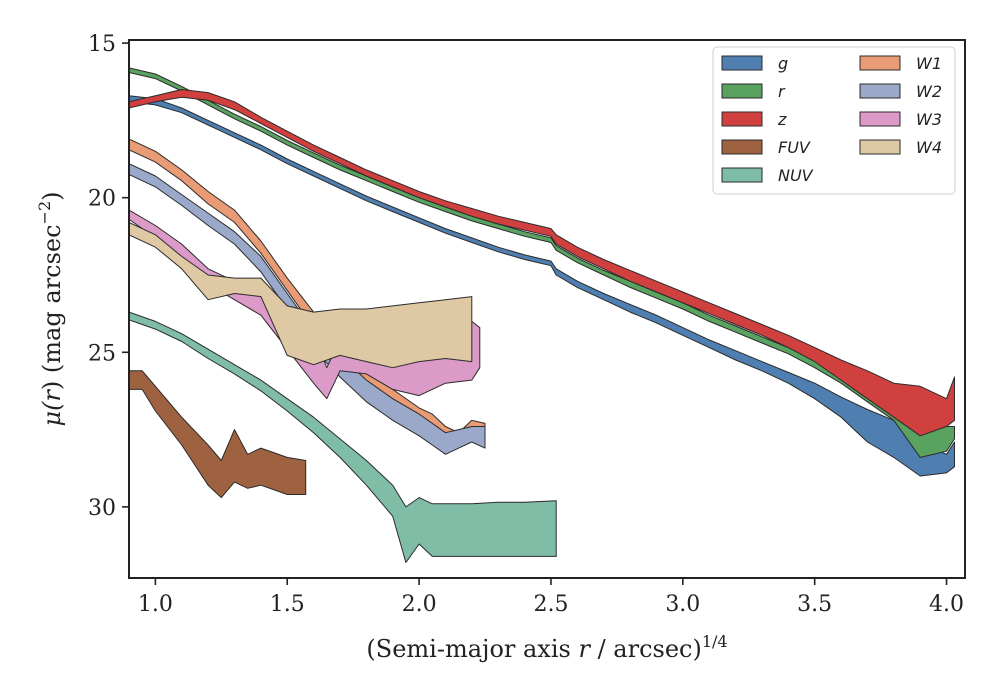  What do you see at coordinates (550, 604) in the screenshot?
I see `x-tick-label: 2.5` at bounding box center [550, 604].